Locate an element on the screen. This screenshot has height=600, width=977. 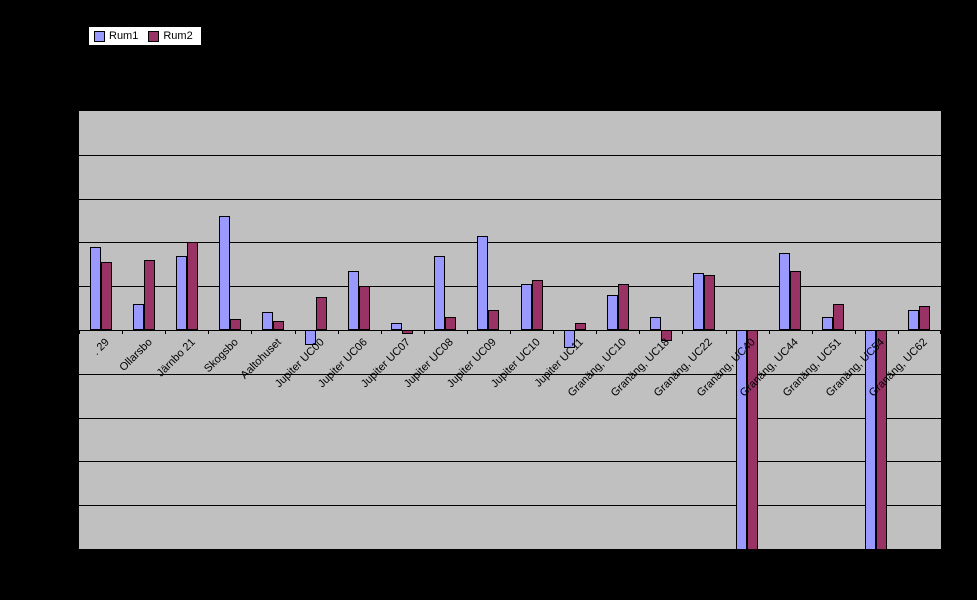
legend: Rum1 Rum2 is located at coordinates (145, 36).